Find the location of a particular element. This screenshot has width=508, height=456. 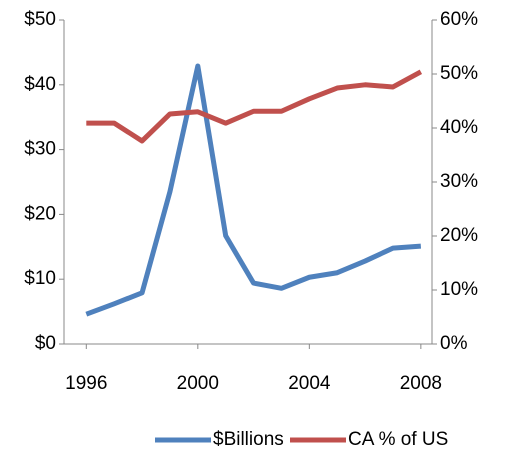

y2-tick-label: 10% is located at coordinates (459, 289).